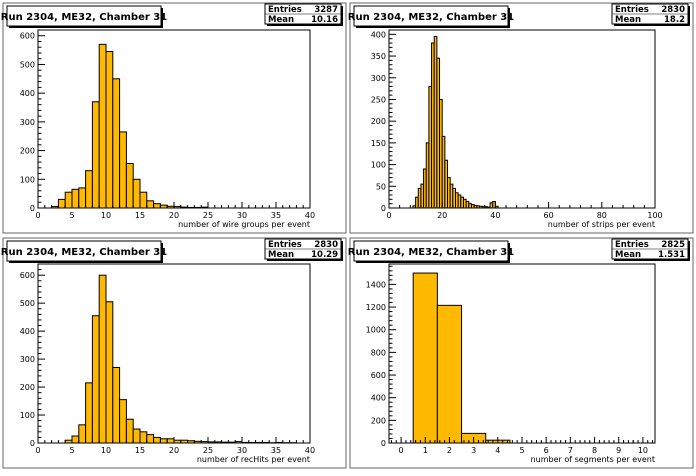 This screenshot has width=696, height=476. Describe the element at coordinates (521, 450) in the screenshot. I see `x-tick-label: 5` at that location.